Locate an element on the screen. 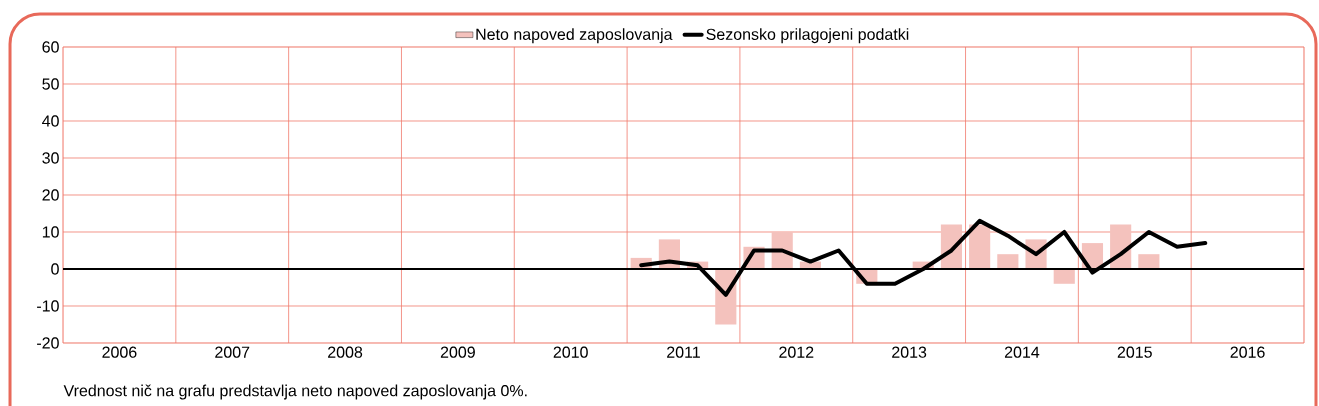 The height and width of the screenshot is (406, 1319). y-tick-label: 60 is located at coordinates (50, 47).